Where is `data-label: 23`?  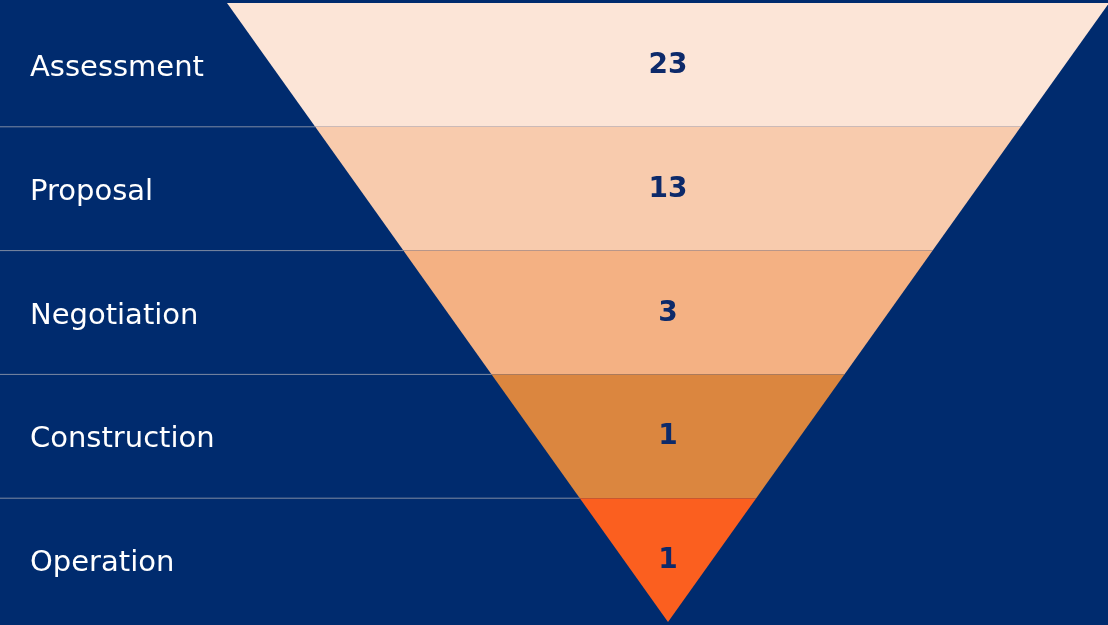
data-label: 23 is located at coordinates (668, 63).